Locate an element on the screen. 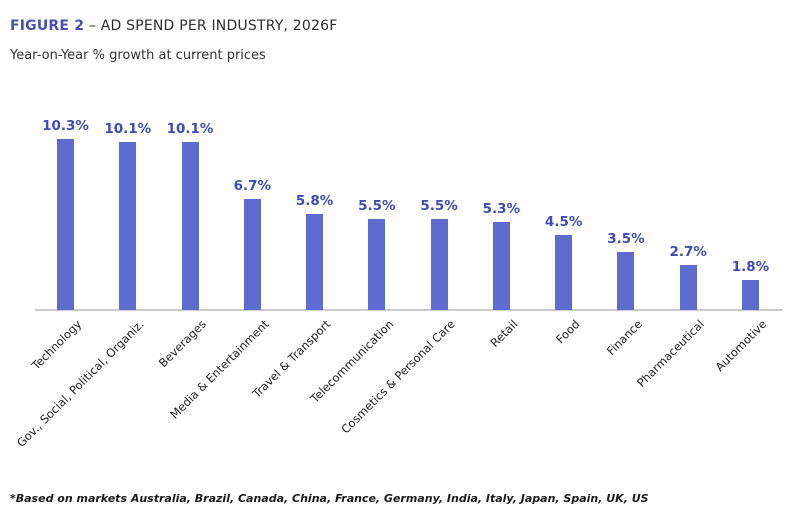 This screenshot has width=800, height=524. value-label-cosmetics-personal-care: 5.5% is located at coordinates (439, 205).